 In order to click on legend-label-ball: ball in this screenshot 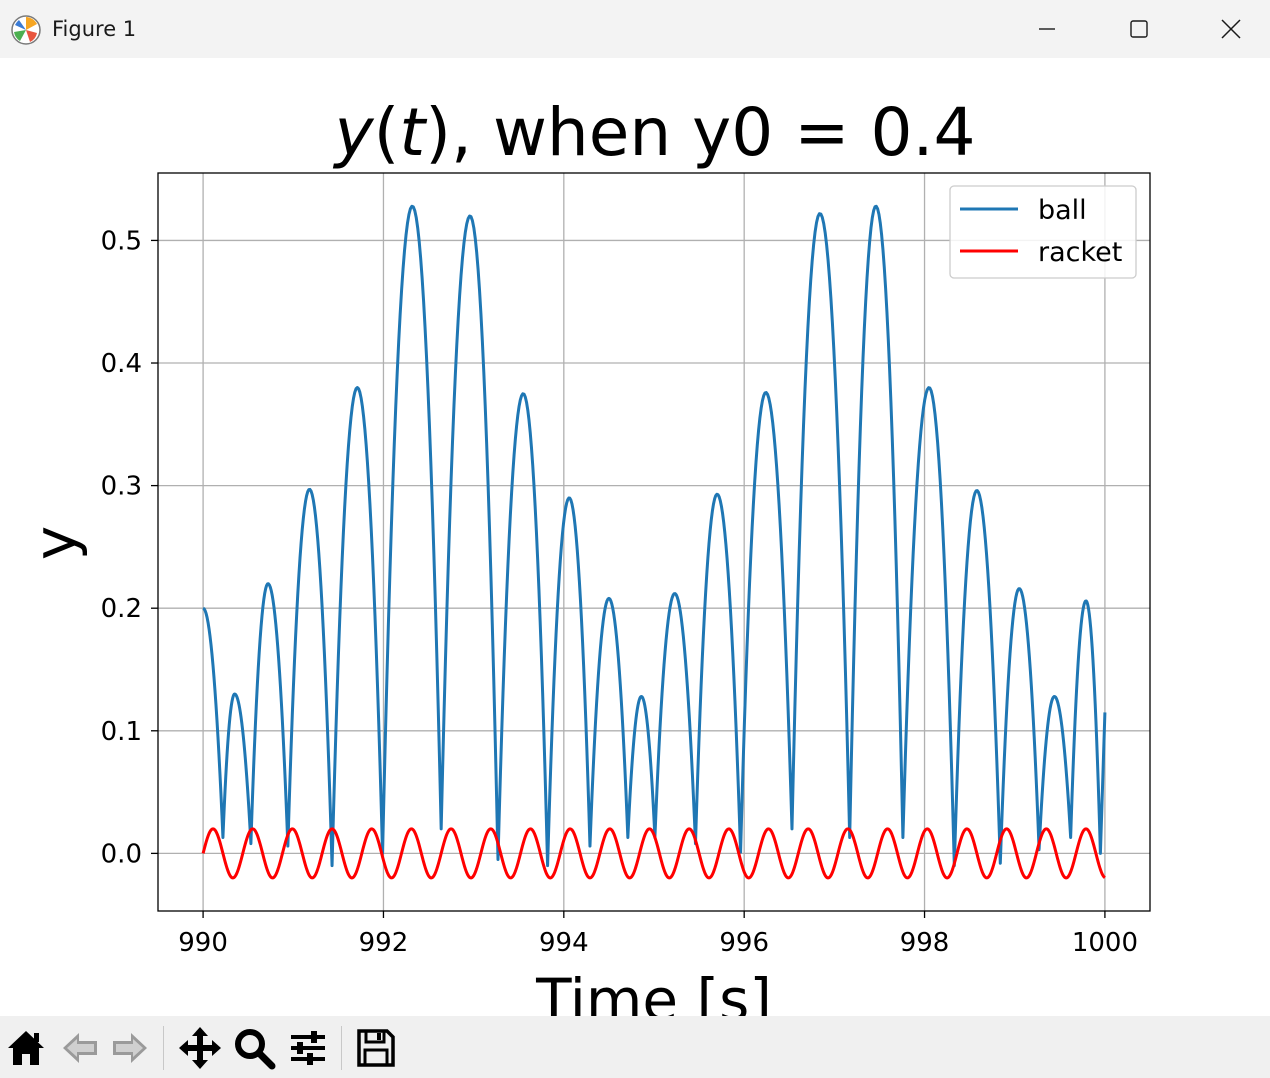, I will do `click(1062, 210)`.